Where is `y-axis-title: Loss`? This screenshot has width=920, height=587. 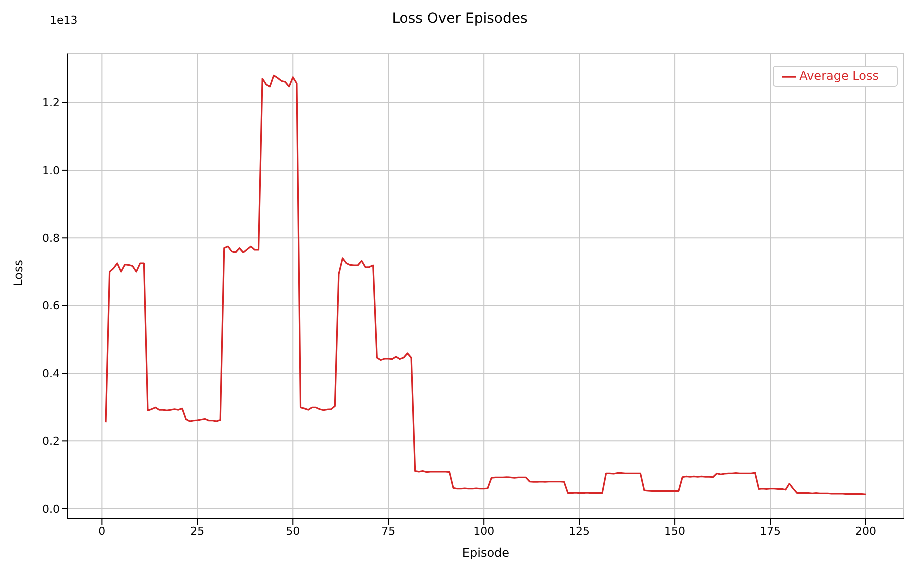 y-axis-title: Loss is located at coordinates (18, 273).